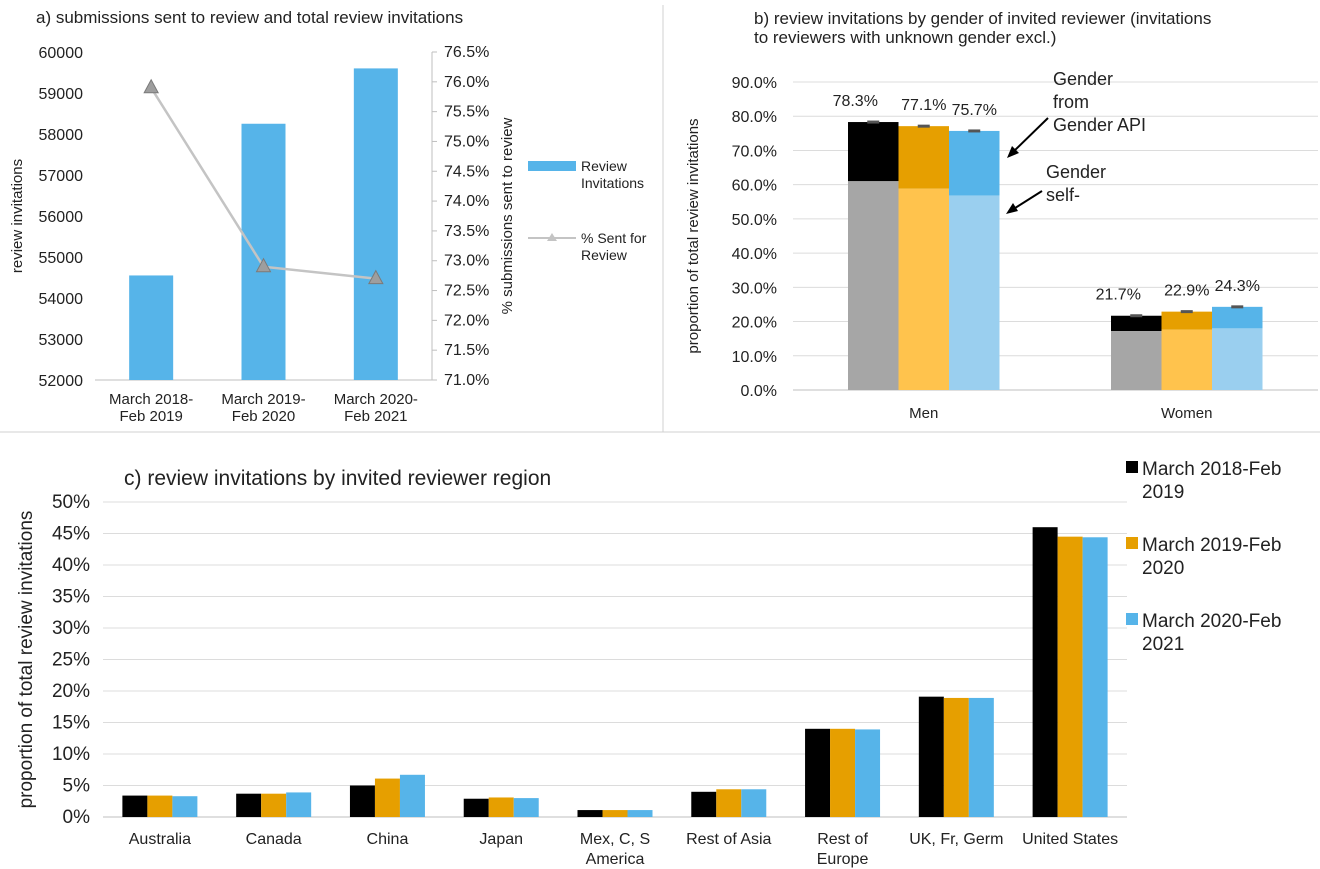 This screenshot has width=1320, height=869. What do you see at coordinates (754, 357) in the screenshot?
I see `panel-b-y-tick-label: 10.0%` at bounding box center [754, 357].